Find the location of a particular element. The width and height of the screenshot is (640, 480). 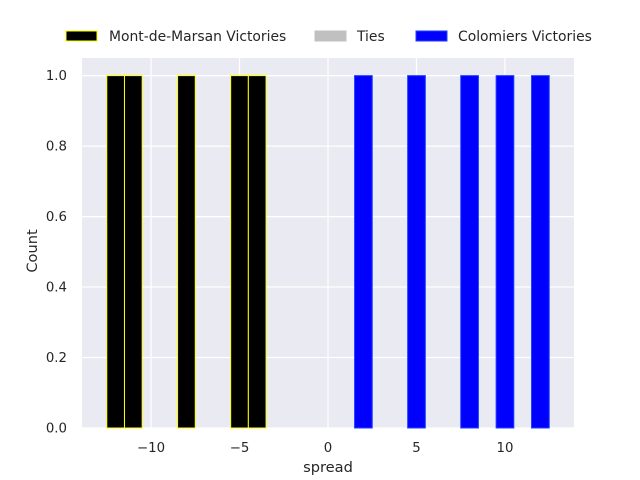

y-tick-label: 0.4 is located at coordinates (56, 288).